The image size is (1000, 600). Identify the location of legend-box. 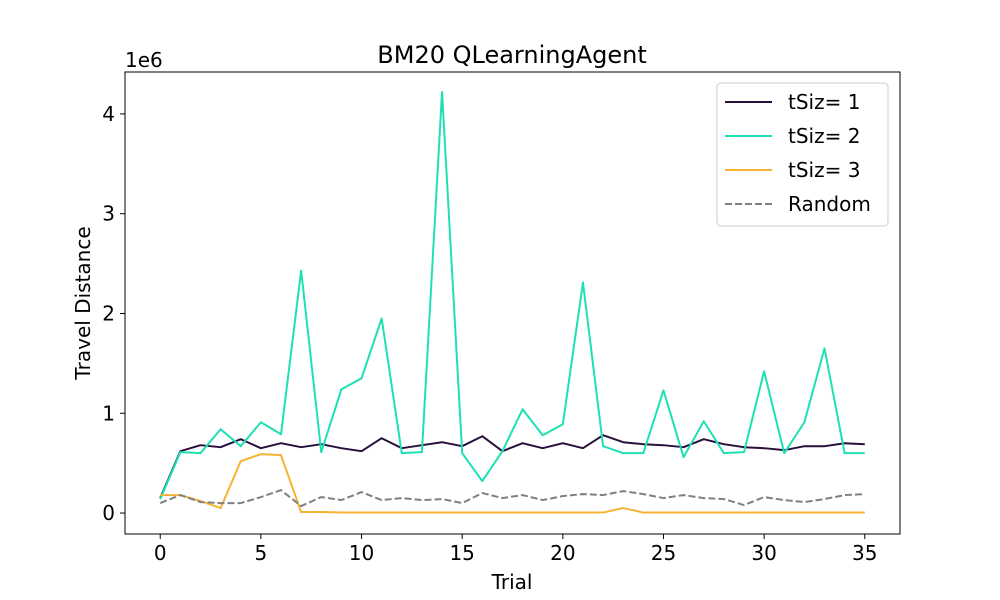
(802, 154).